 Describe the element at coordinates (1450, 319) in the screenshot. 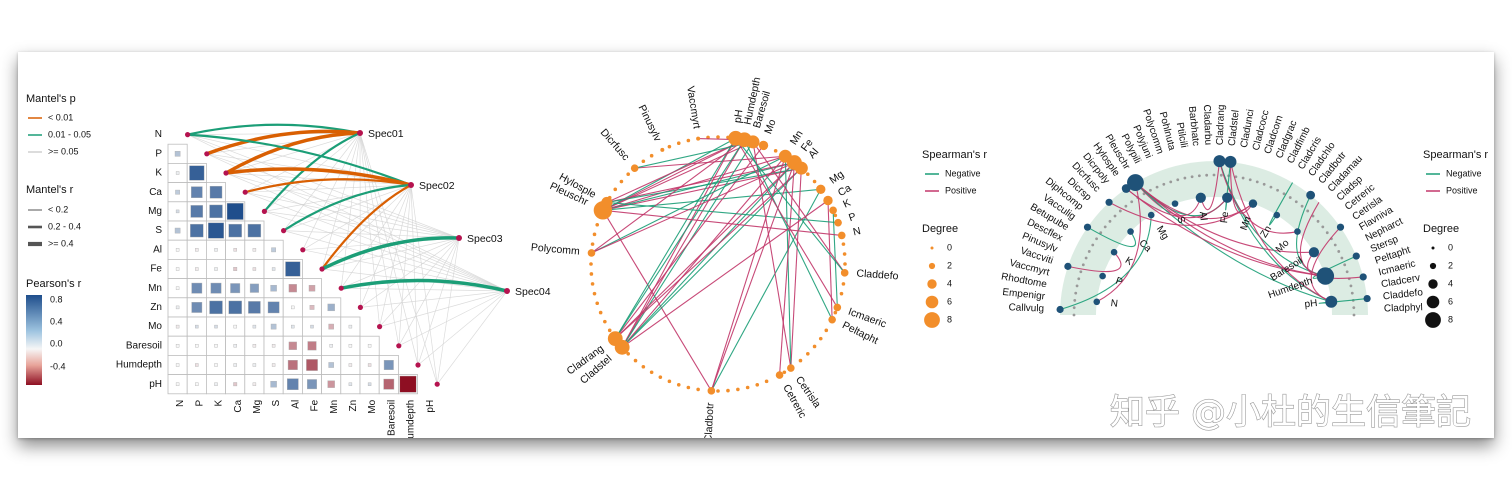

I see `degree-legend-label-right: 8` at that location.